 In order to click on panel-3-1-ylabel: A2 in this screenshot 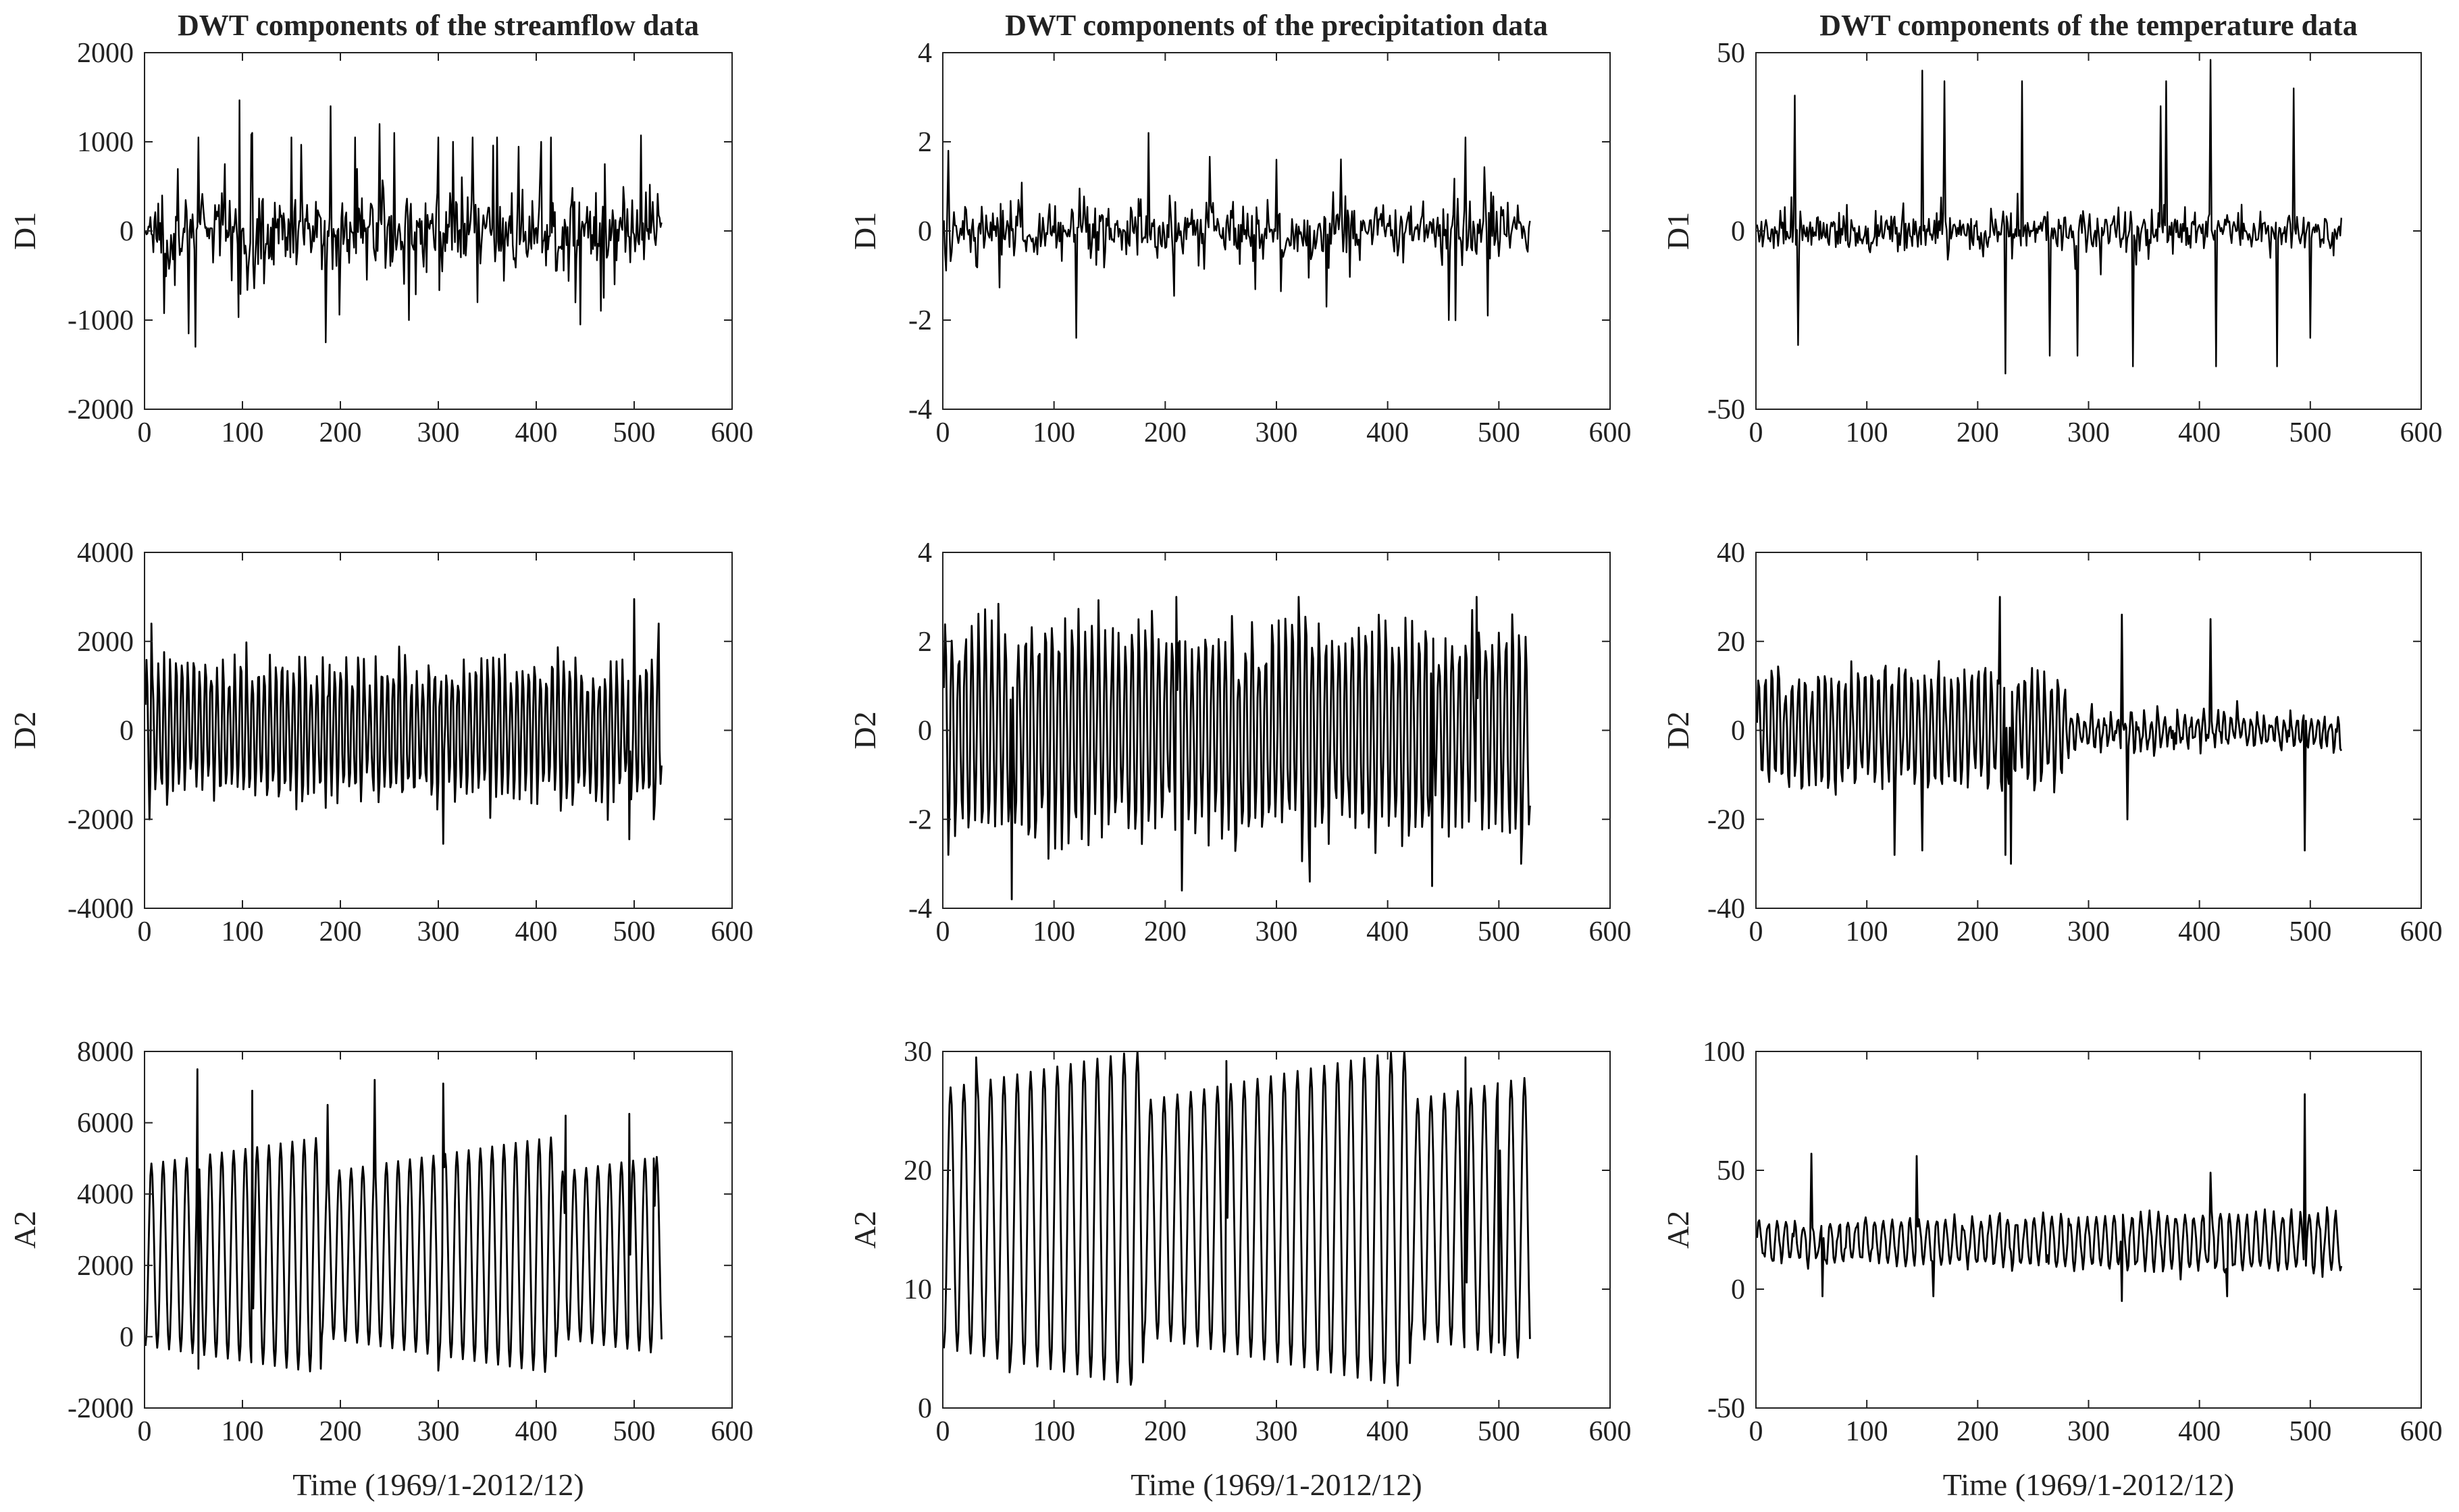, I will do `click(24, 1230)`.